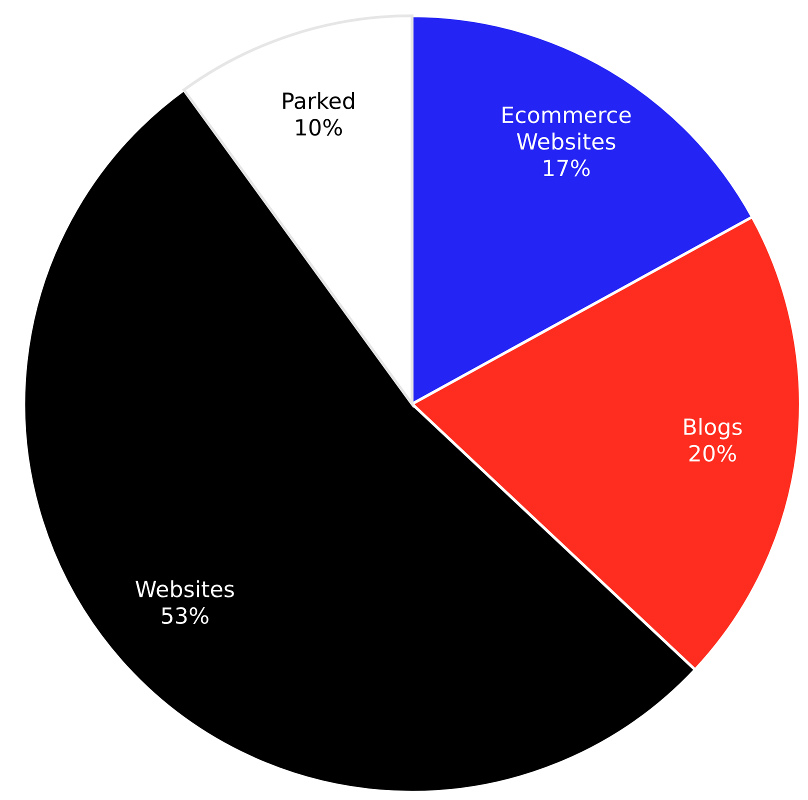 This screenshot has width=808, height=800. I want to click on slice-label: Parked, so click(318, 101).